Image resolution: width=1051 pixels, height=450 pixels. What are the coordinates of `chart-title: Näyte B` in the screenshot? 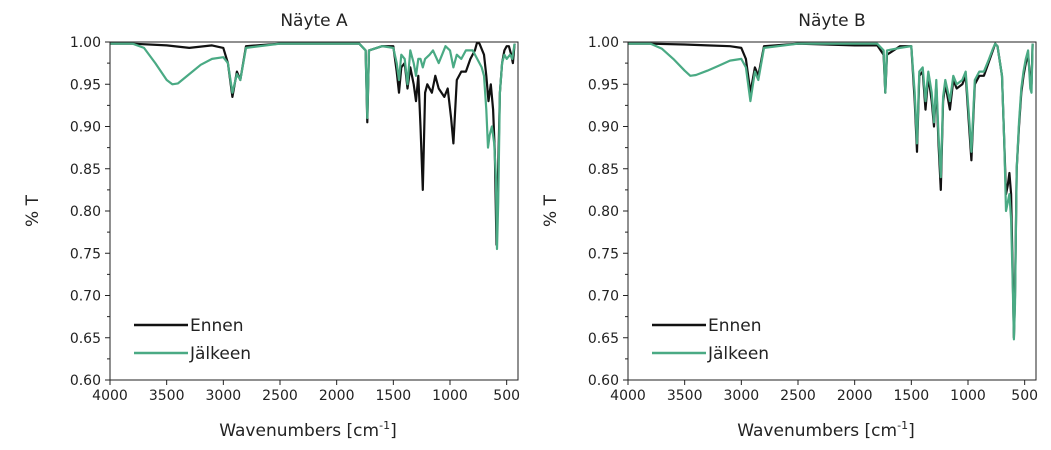 It's located at (831, 21).